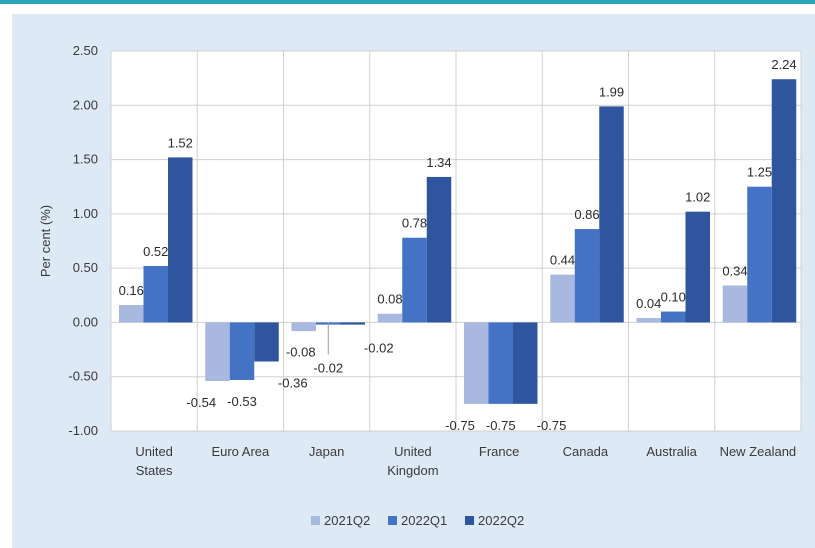 The width and height of the screenshot is (815, 548). Describe the element at coordinates (154, 470) in the screenshot. I see `x-category-label: States` at that location.